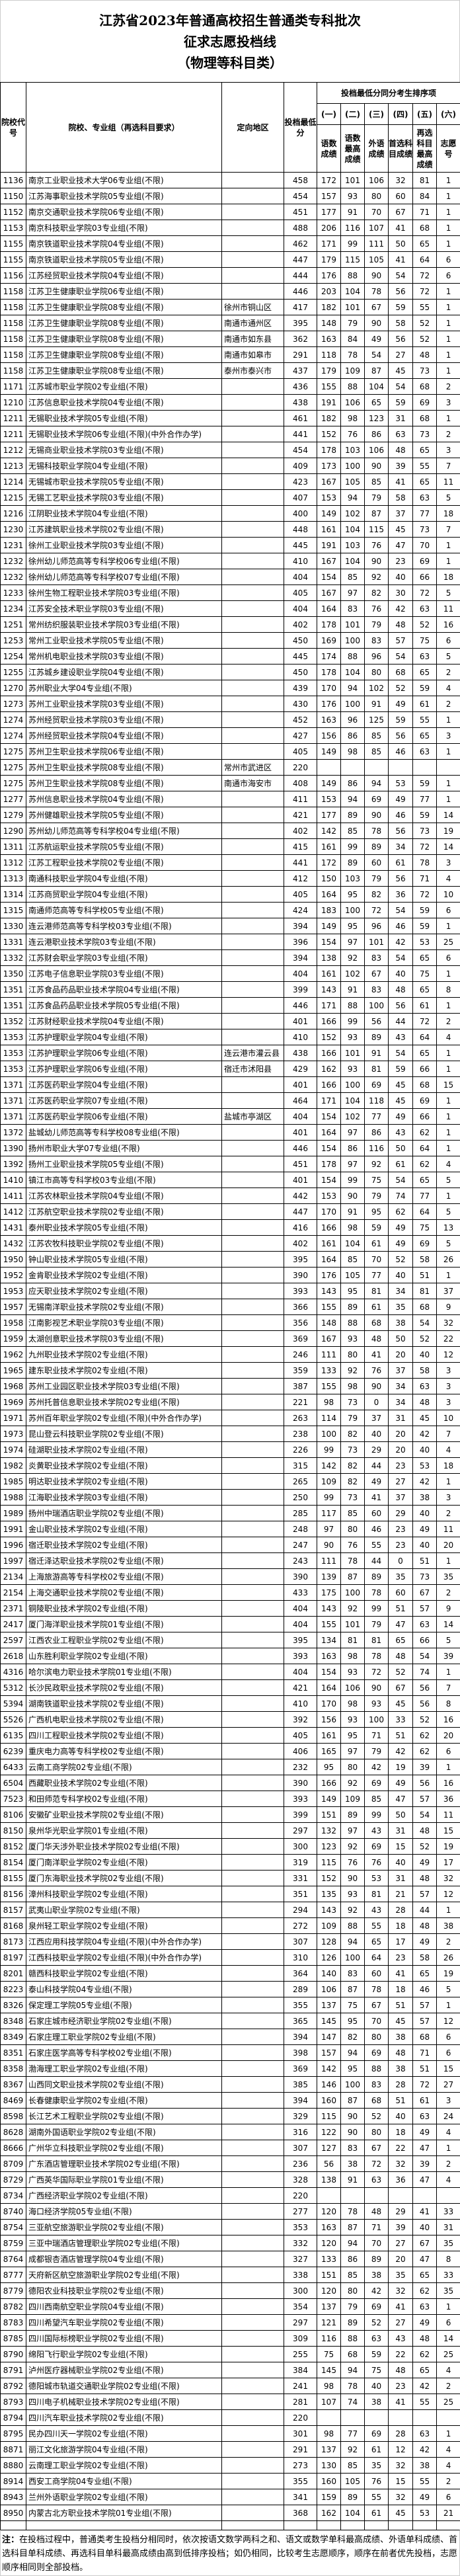 This screenshot has width=460, height=2576. What do you see at coordinates (425, 1037) in the screenshot?
I see `cell-t5: 64` at bounding box center [425, 1037].